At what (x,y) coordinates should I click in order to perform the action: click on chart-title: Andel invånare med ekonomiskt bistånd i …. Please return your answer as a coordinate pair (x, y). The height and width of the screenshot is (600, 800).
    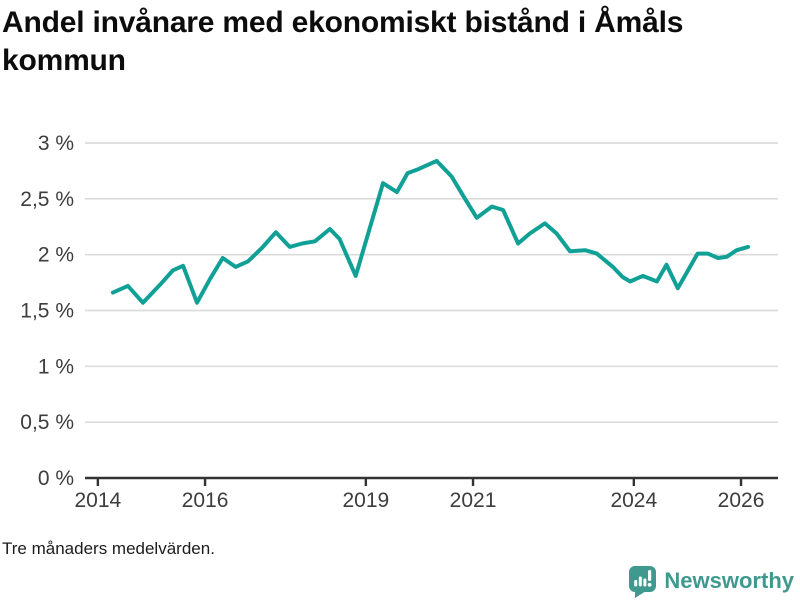
    Looking at the image, I should click on (343, 41).